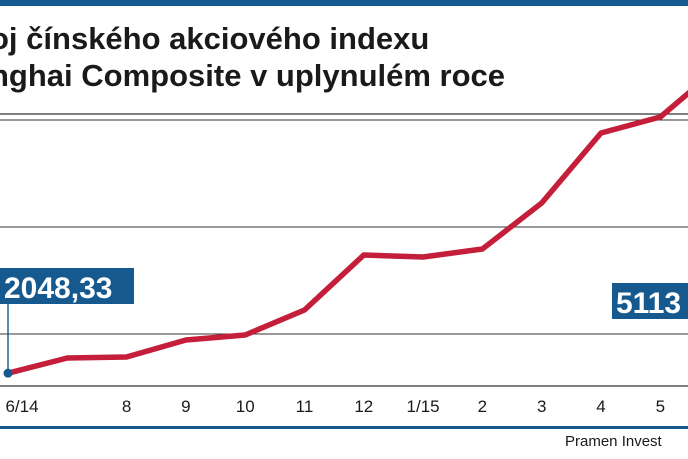  What do you see at coordinates (58, 288) in the screenshot?
I see `start-value-label: 2048,33` at bounding box center [58, 288].